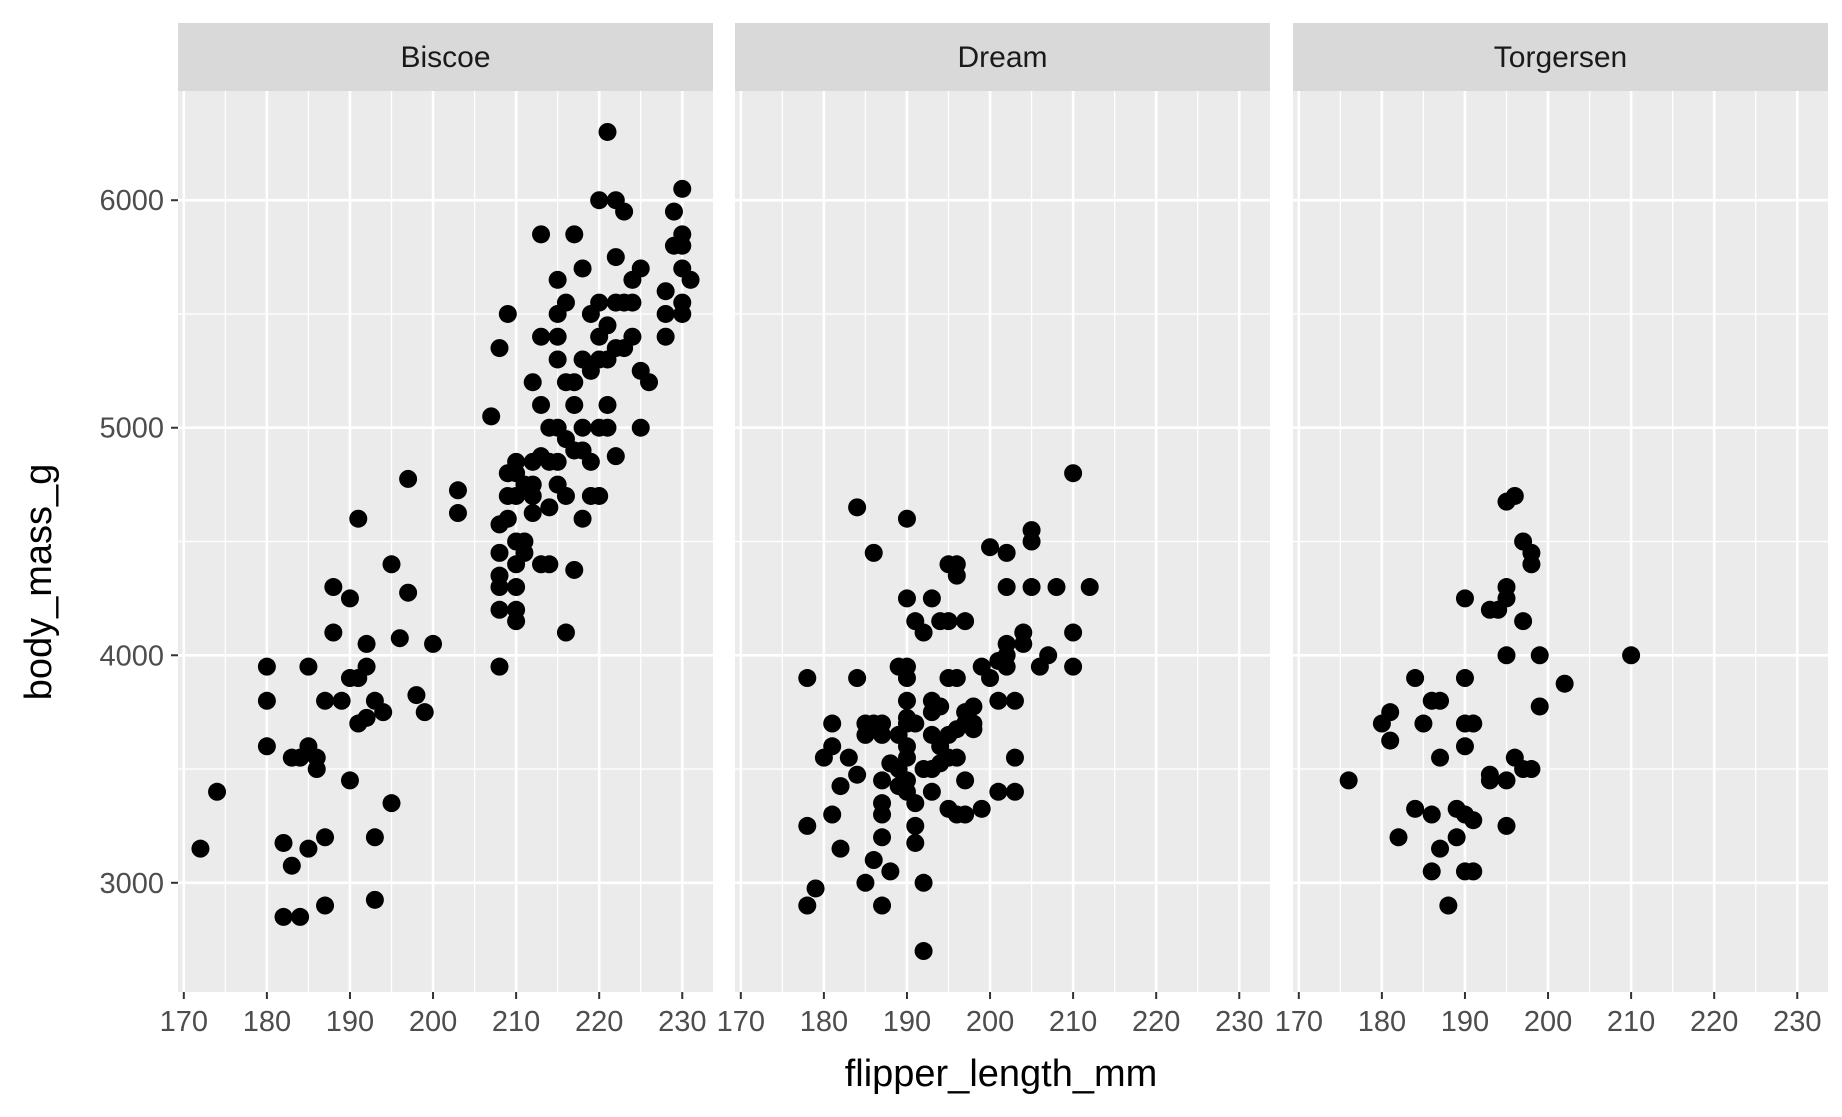  Describe the element at coordinates (1156, 1022) in the screenshot. I see `x-tick-label: 220` at that location.